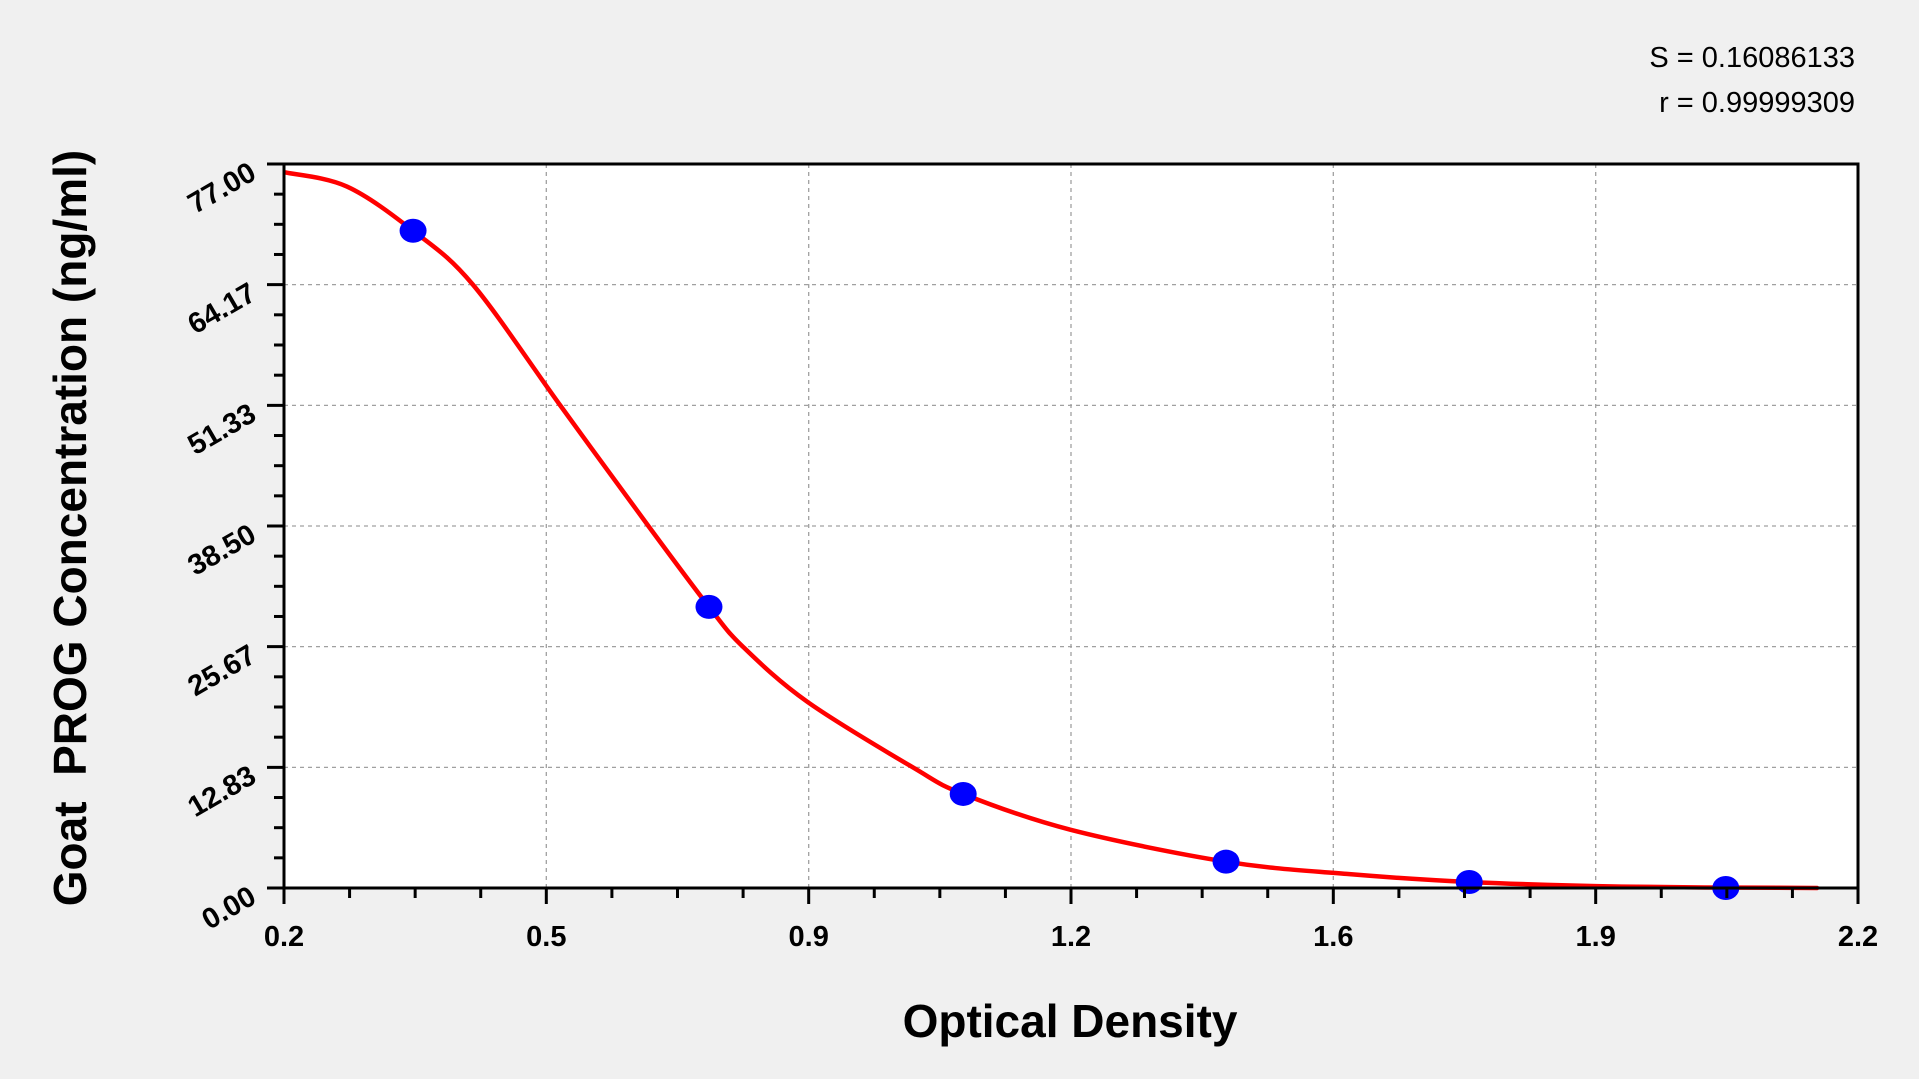 Image resolution: width=1919 pixels, height=1079 pixels. I want to click on fit-statistics: S = 0.16086133 r = 0.99999309, so click(1752, 81).